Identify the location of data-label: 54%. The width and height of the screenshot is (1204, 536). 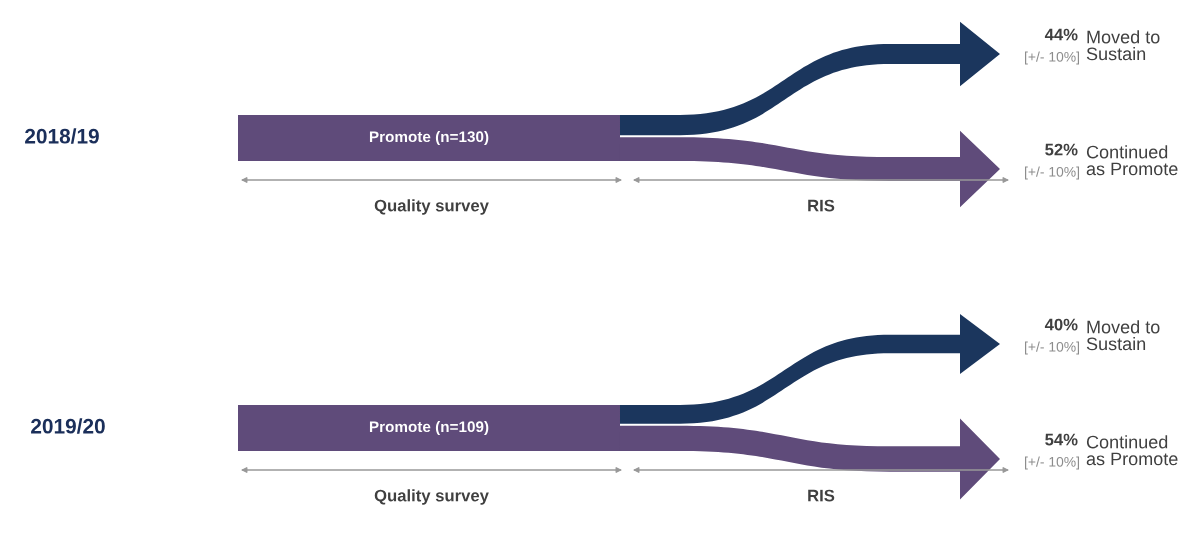
(1061, 439).